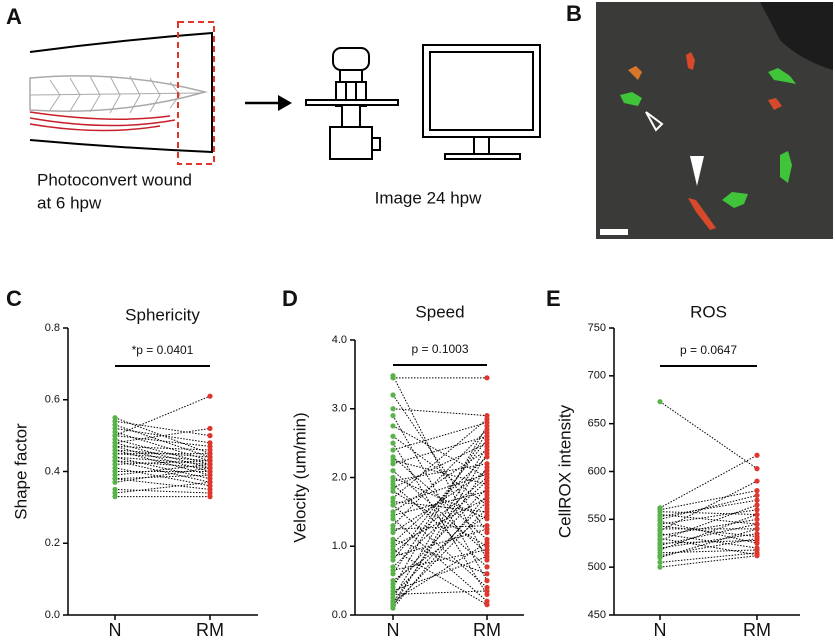 This screenshot has height=640, width=835. What do you see at coordinates (597, 471) in the screenshot?
I see `y-tick-label: 600` at bounding box center [597, 471].